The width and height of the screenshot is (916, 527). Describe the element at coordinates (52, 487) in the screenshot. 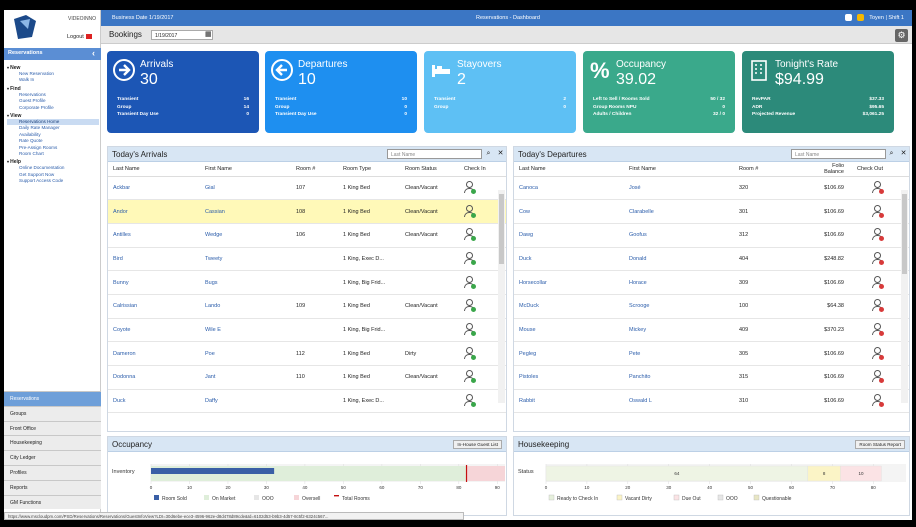

I see `module-item: Reports` at that location.